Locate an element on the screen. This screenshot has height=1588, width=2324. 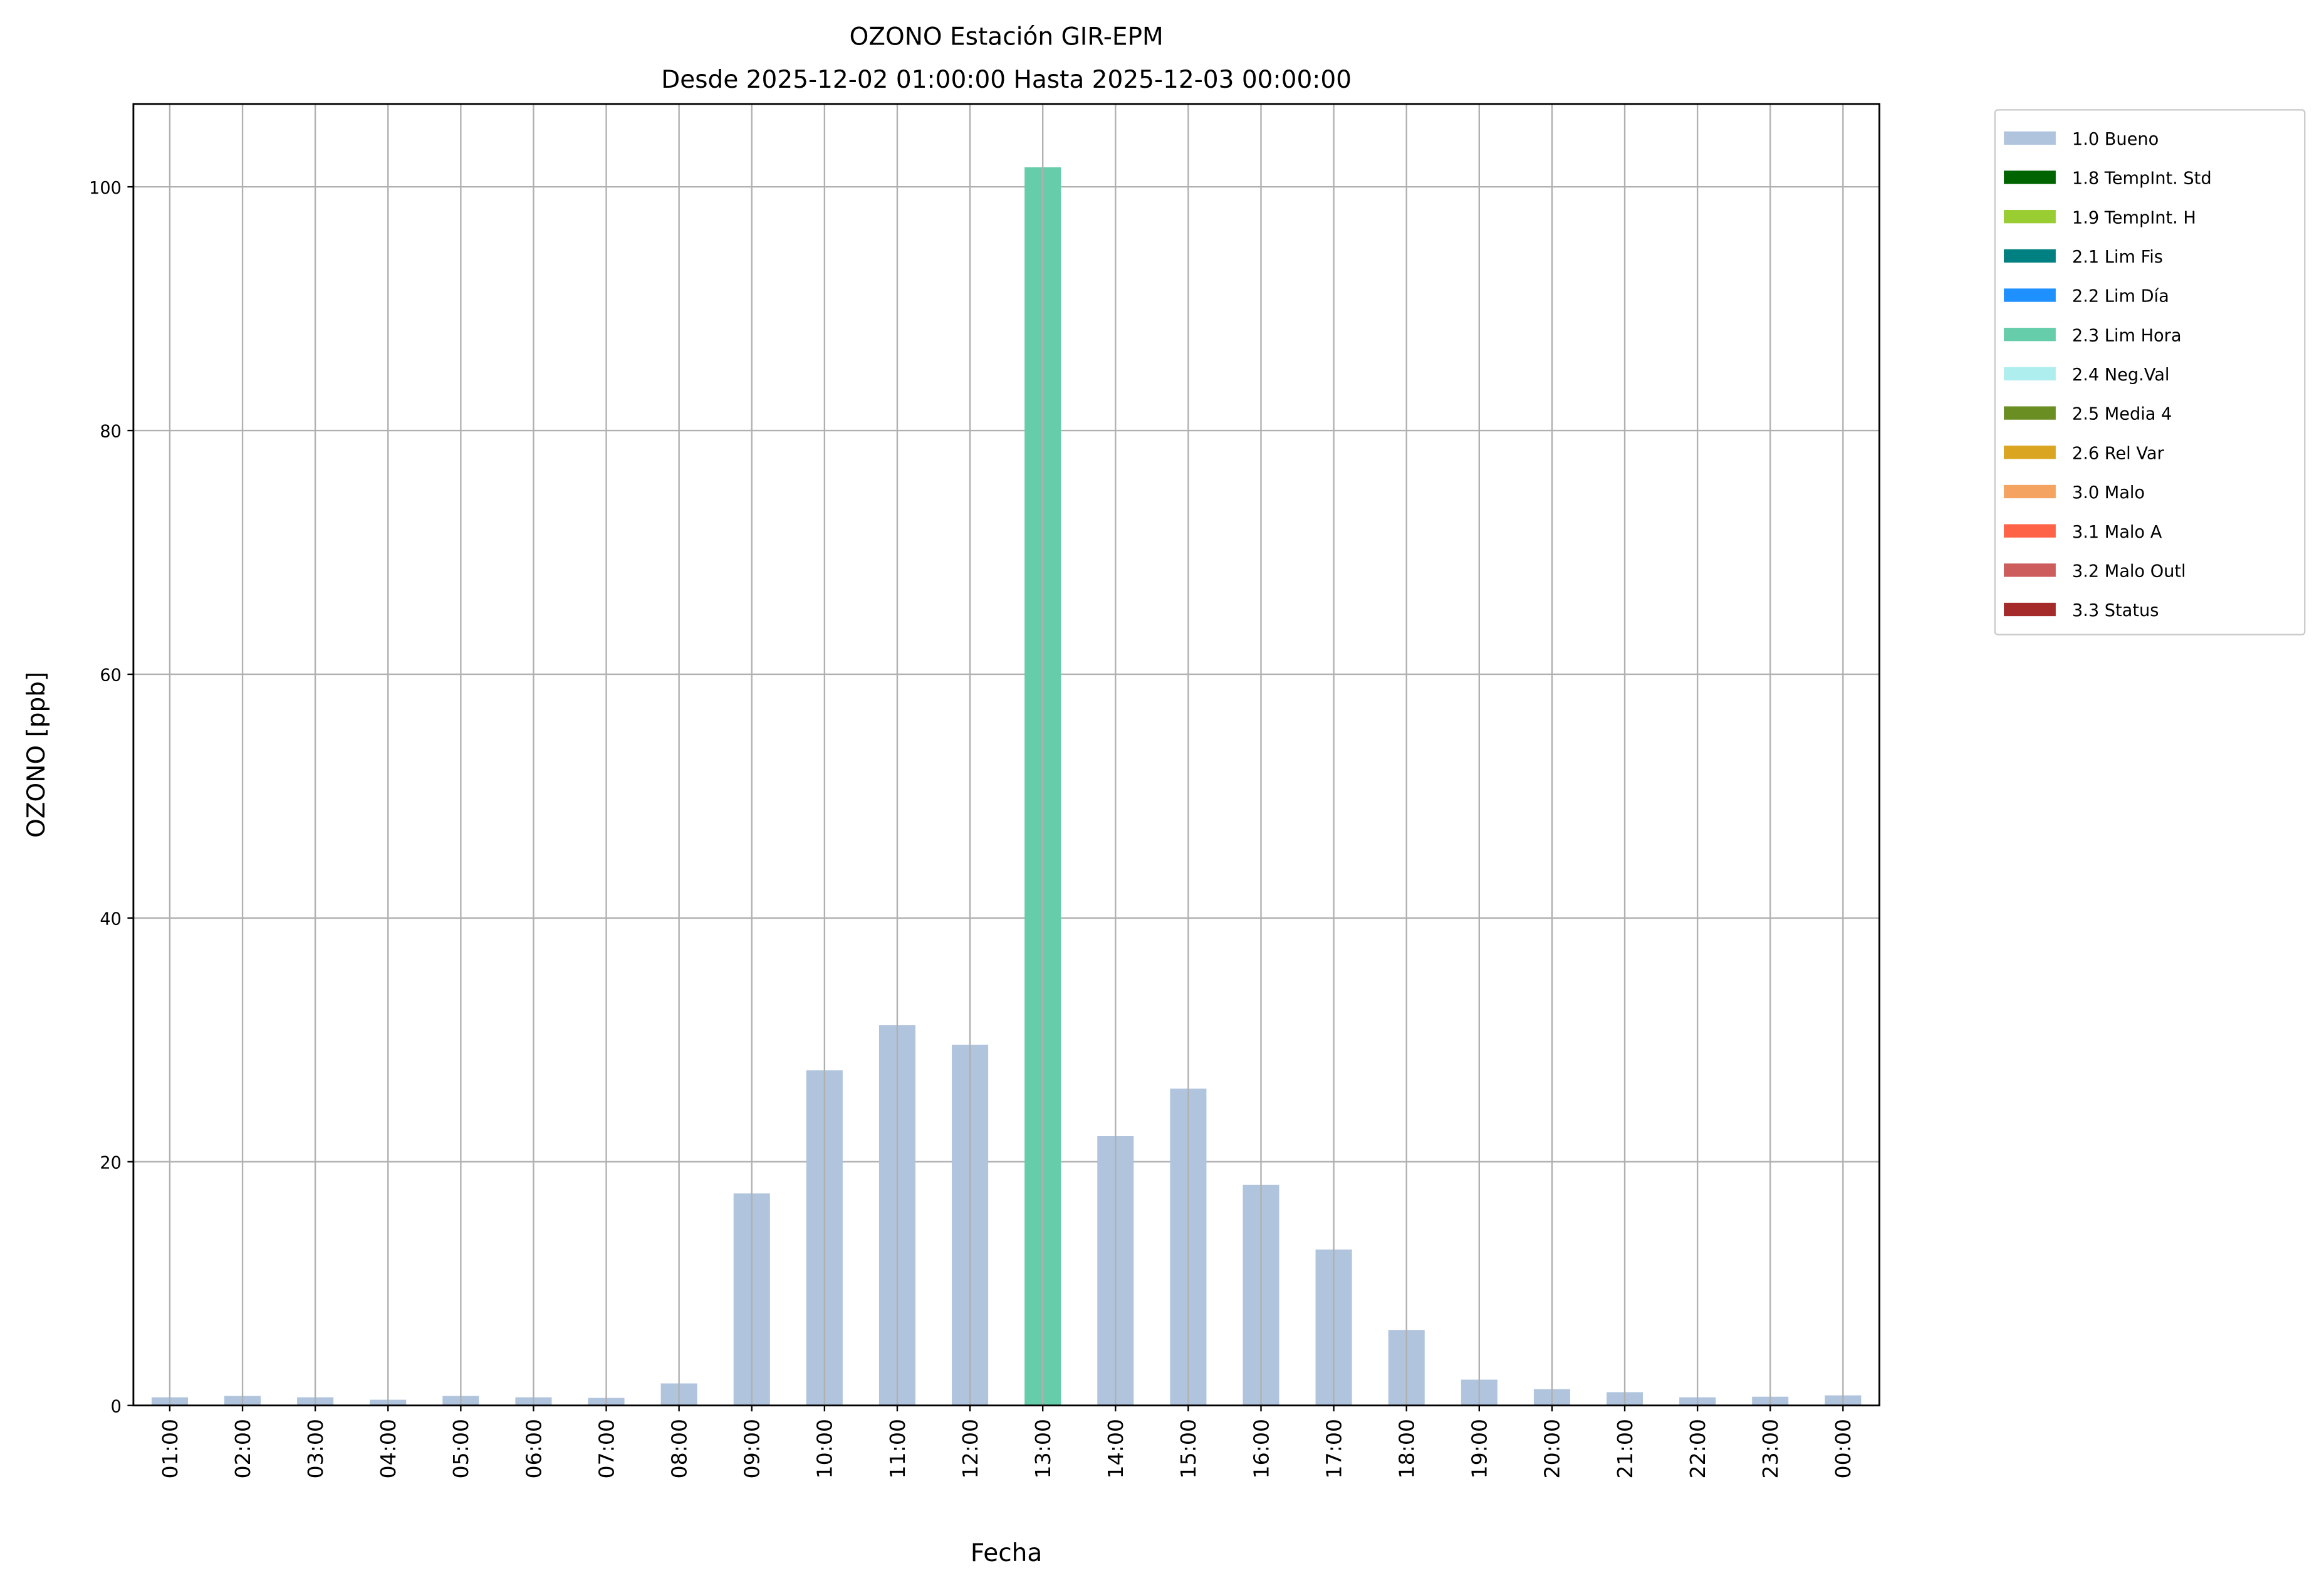
x-tick-label: 17:00 is located at coordinates (1333, 1449).